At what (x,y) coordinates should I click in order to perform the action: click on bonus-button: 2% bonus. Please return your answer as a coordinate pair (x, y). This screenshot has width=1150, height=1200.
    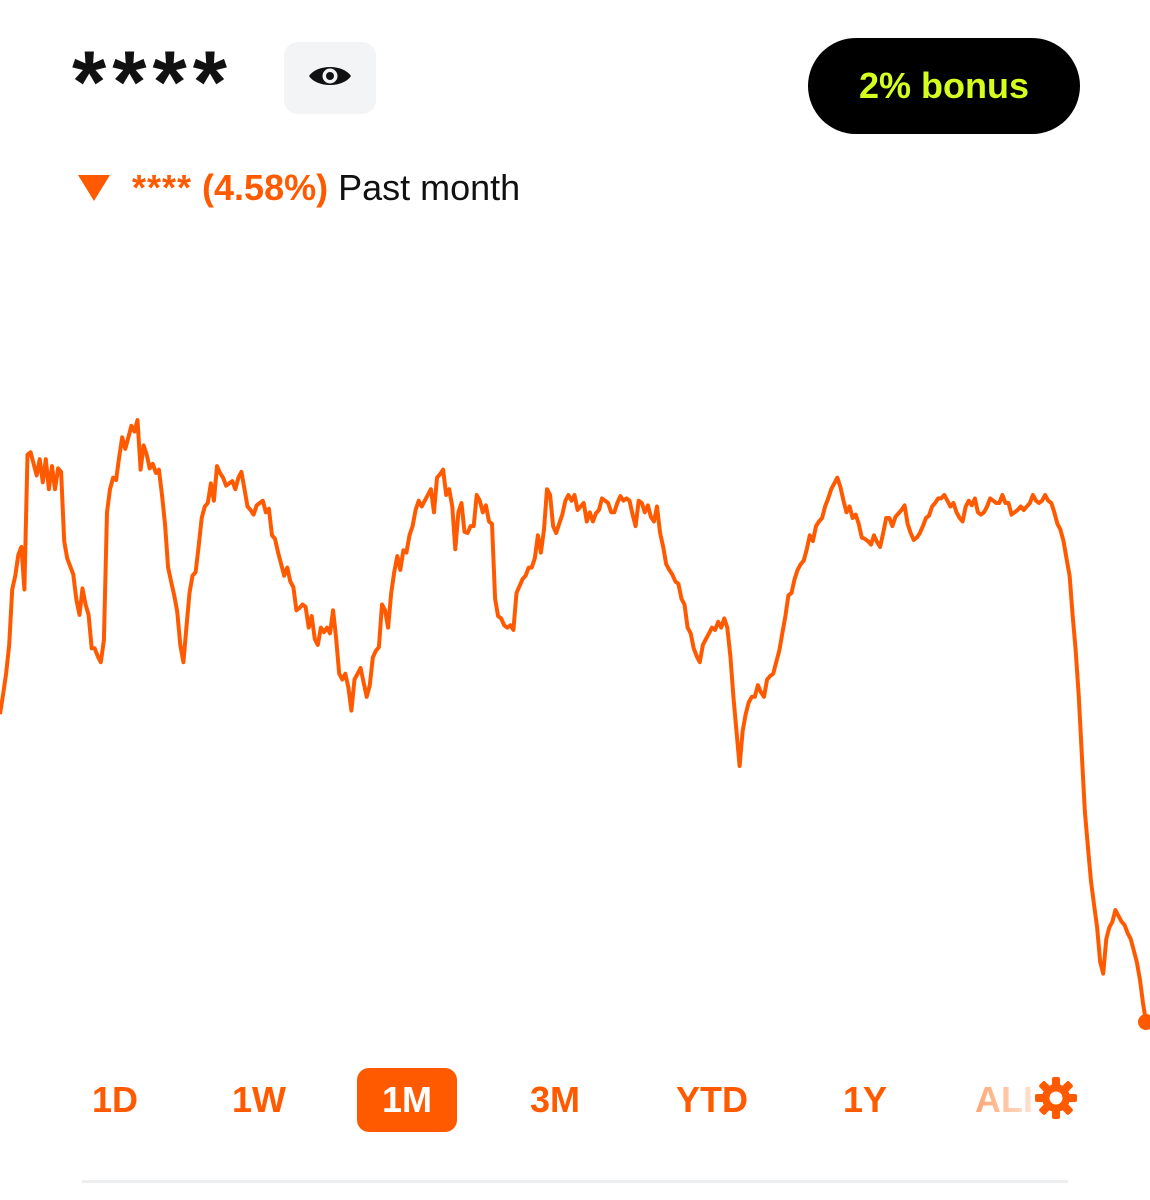
    Looking at the image, I should click on (944, 86).